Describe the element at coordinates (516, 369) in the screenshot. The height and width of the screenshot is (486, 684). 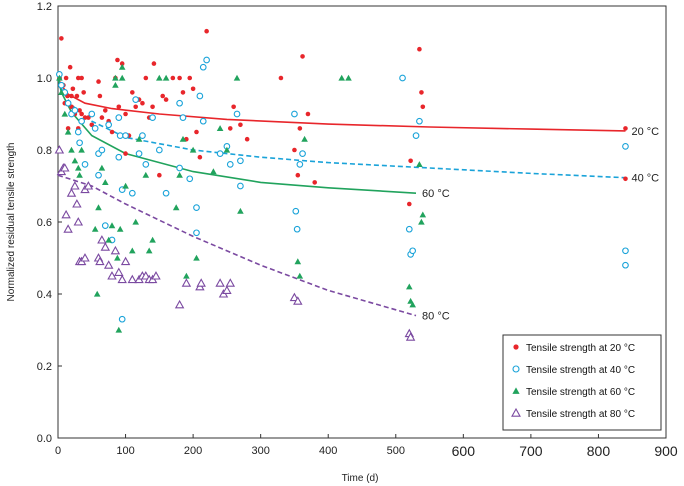
I see `legend-marker` at that location.